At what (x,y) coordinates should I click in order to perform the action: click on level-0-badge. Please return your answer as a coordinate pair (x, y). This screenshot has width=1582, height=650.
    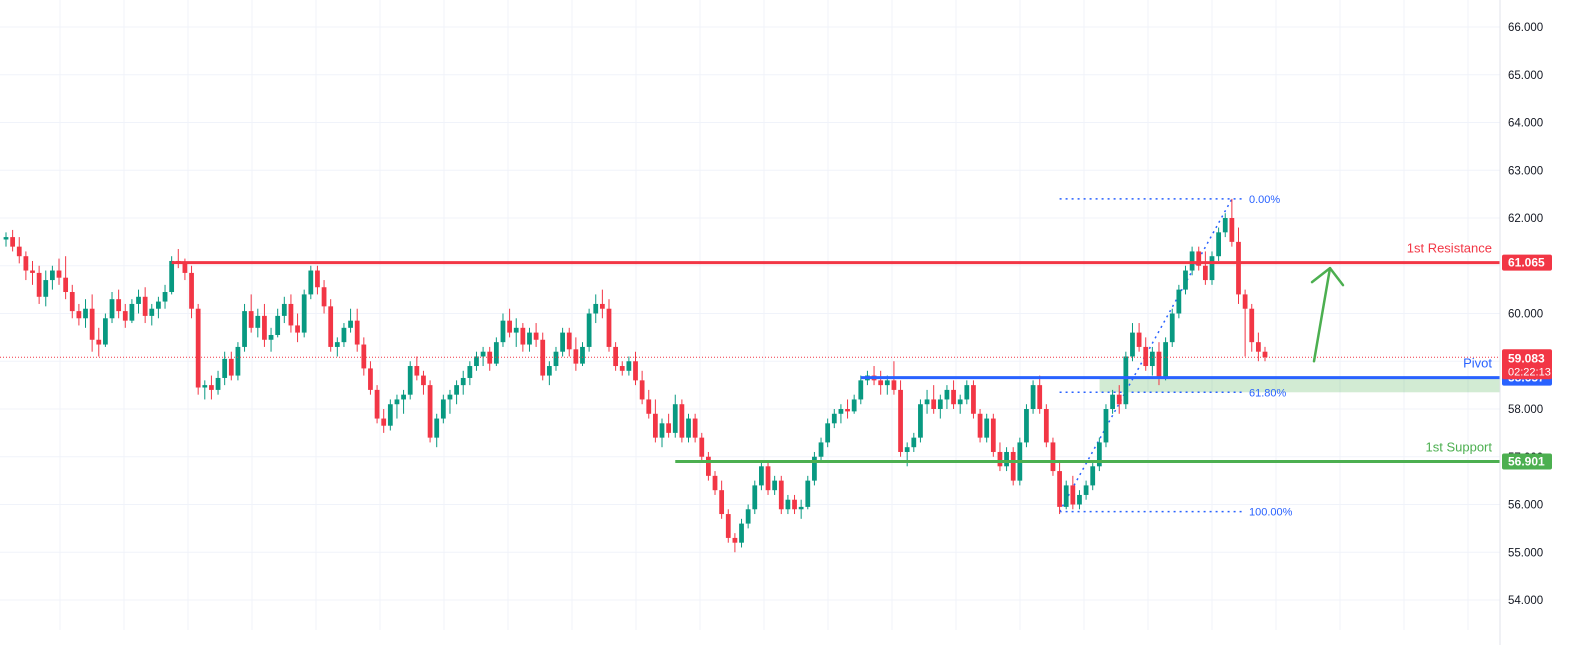
    Looking at the image, I should click on (1527, 262).